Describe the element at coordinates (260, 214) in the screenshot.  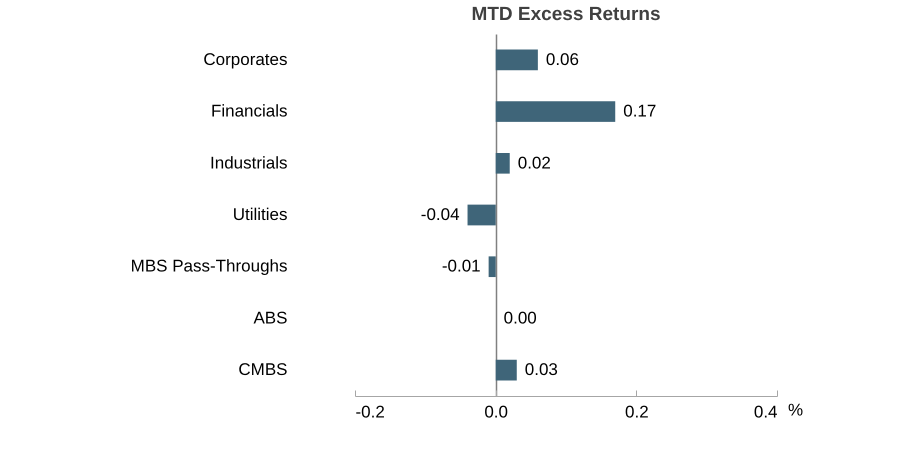
I see `y-tick-label: Utilities` at that location.